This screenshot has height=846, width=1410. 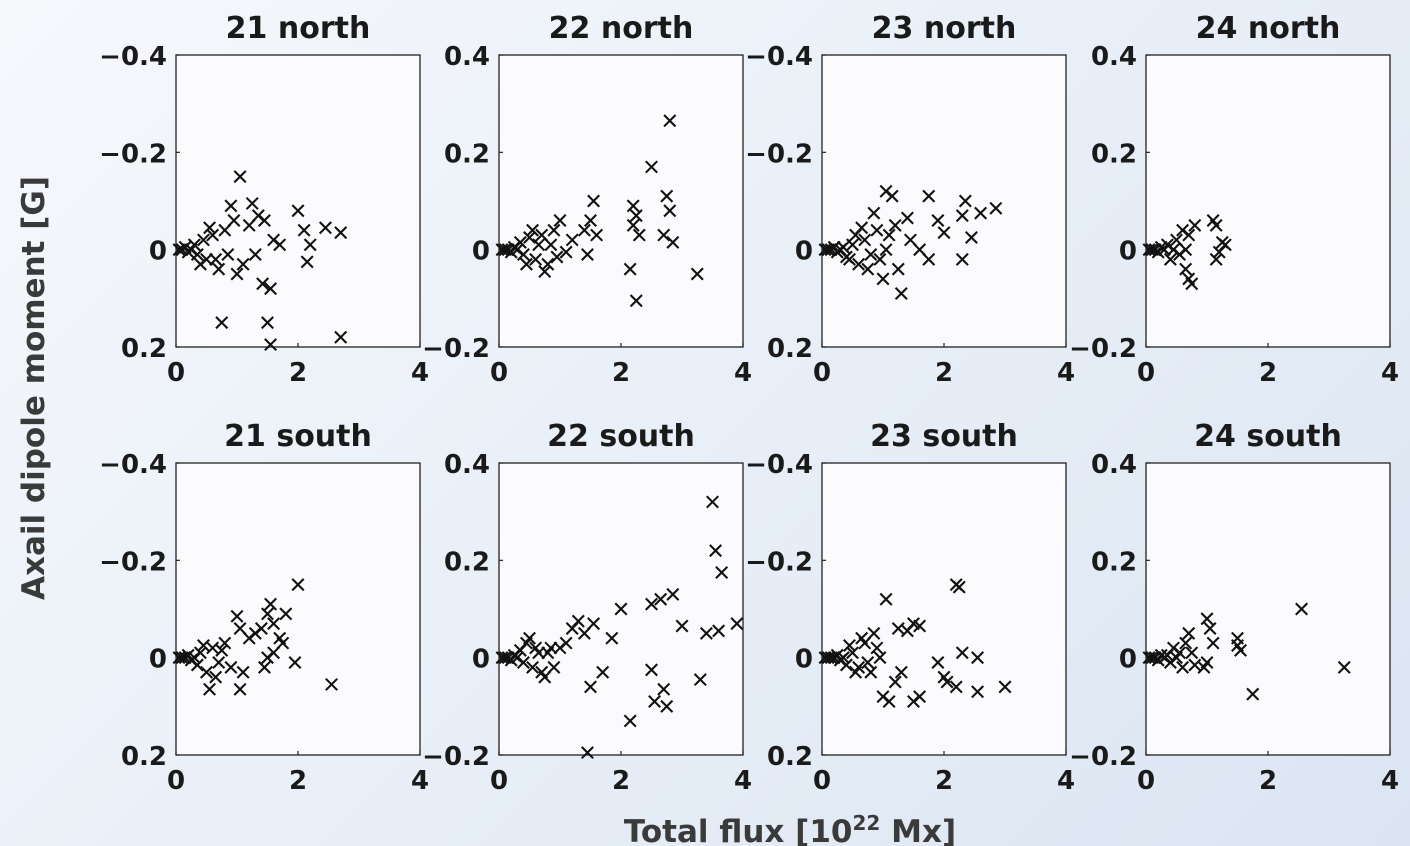 What do you see at coordinates (944, 436) in the screenshot?
I see `panel-title: 23 south` at bounding box center [944, 436].